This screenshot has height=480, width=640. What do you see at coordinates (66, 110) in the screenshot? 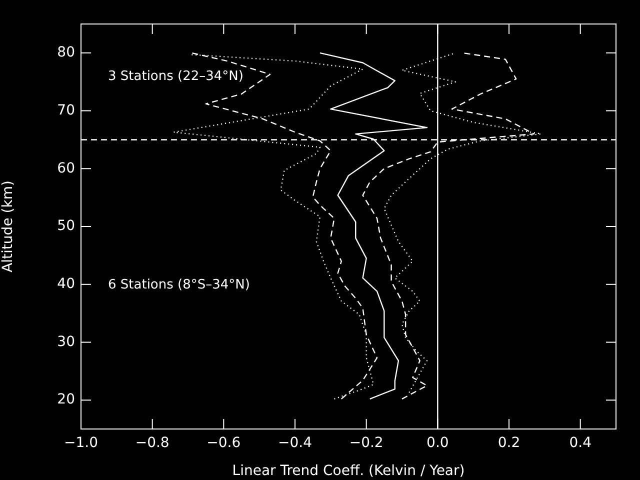
I see `y-tick-label: 70` at bounding box center [66, 110].